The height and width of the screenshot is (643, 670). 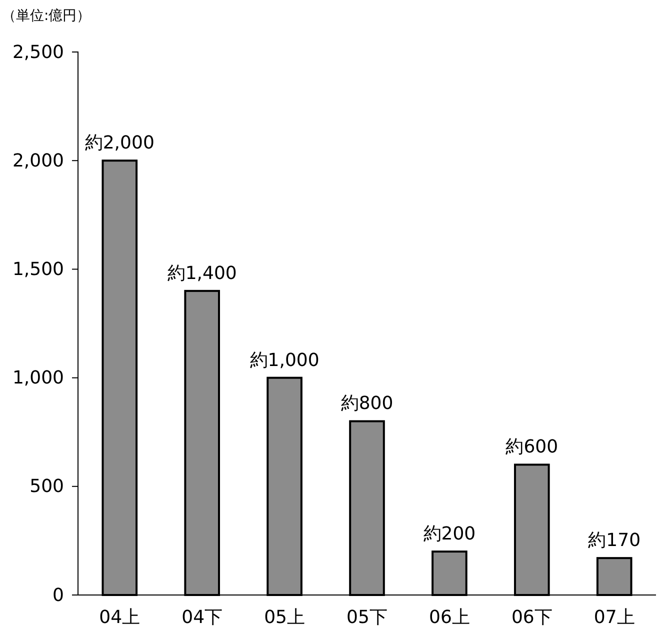 I want to click on y-tick-label: 500, so click(x=47, y=487).